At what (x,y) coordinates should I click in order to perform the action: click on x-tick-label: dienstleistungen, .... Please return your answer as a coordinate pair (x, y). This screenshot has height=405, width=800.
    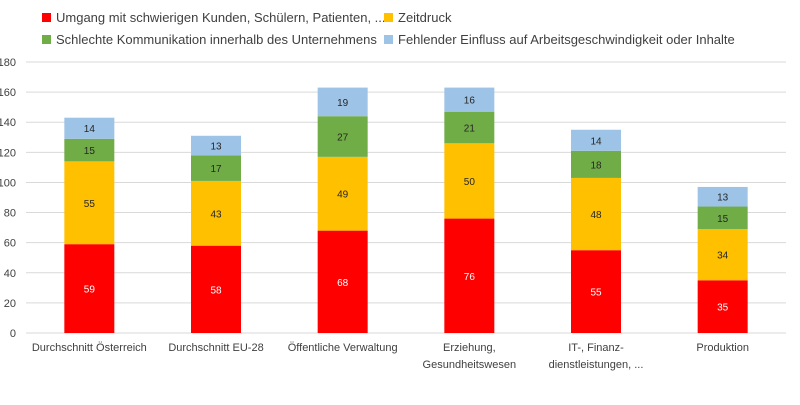
    Looking at the image, I should click on (596, 365).